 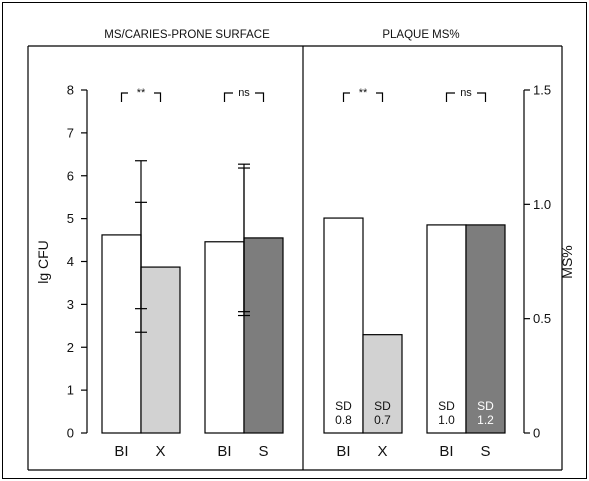 I want to click on left-y-tick-label: 3, so click(x=70, y=304).